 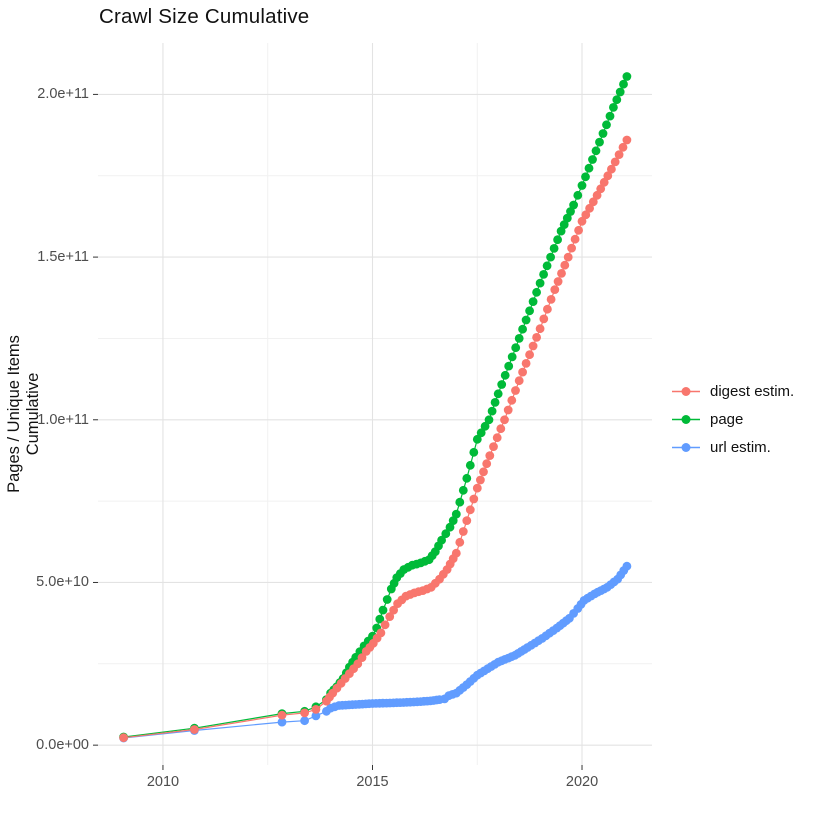 I want to click on x-tick-label-2010: 2010, so click(x=163, y=782).